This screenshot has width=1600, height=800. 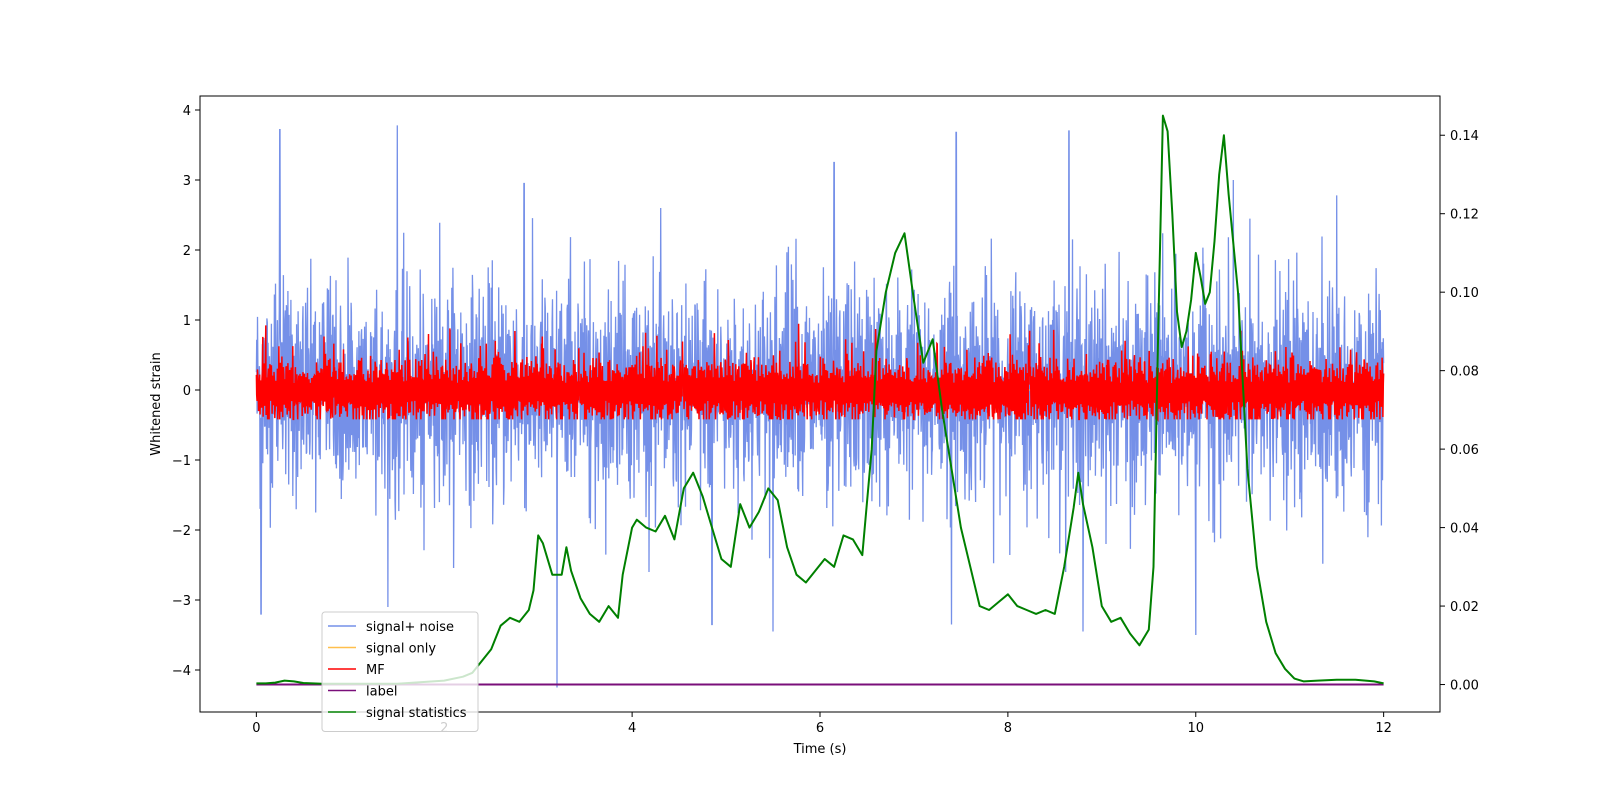 What do you see at coordinates (381, 692) in the screenshot?
I see `legend-label: label` at bounding box center [381, 692].